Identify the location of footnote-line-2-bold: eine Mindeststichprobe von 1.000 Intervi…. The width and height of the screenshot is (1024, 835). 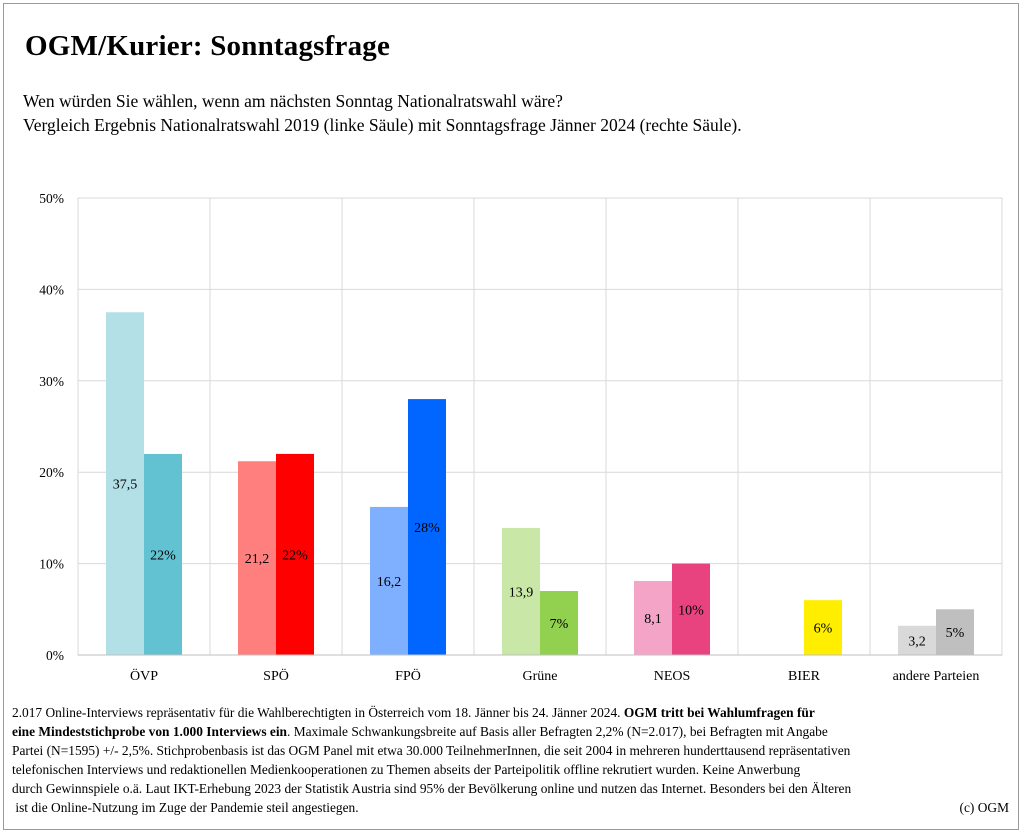
(149, 731).